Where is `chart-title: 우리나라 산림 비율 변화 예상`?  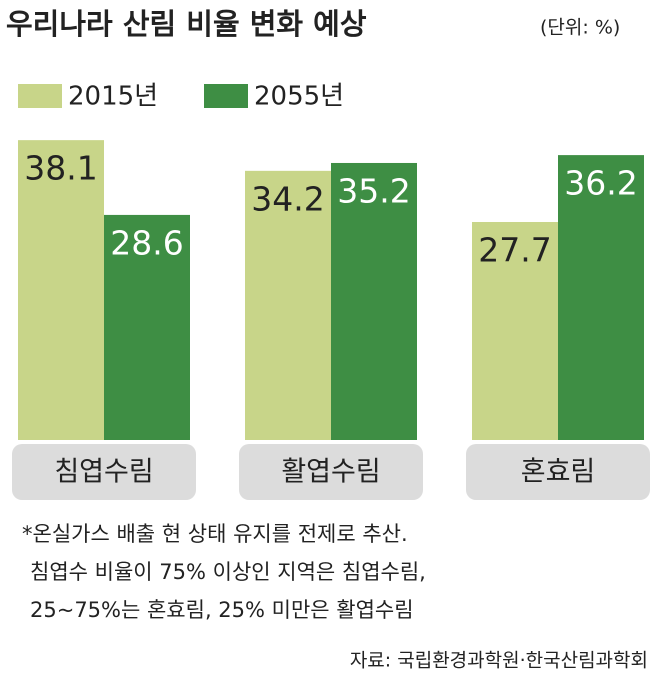
chart-title: 우리나라 산림 비율 변화 예상 is located at coordinates (186, 24).